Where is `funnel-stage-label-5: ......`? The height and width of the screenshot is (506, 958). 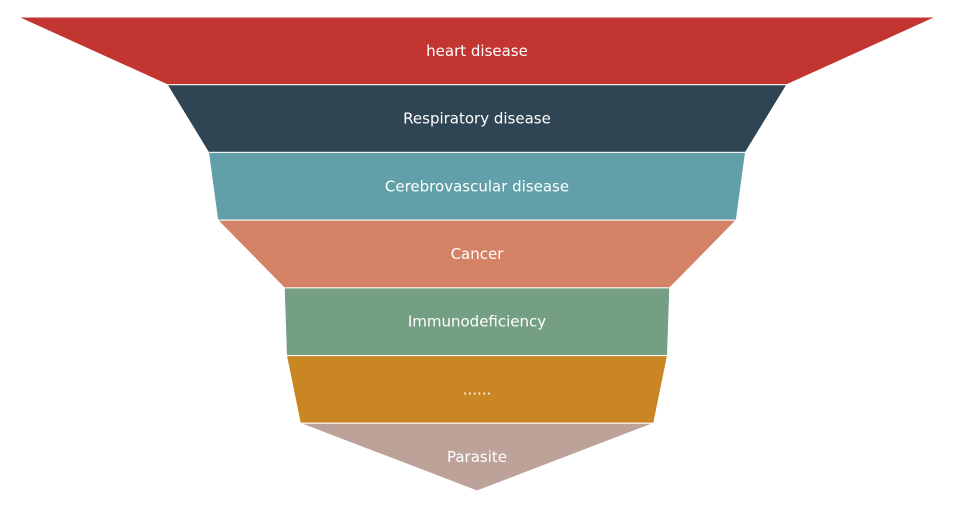 funnel-stage-label-5: ...... is located at coordinates (477, 389).